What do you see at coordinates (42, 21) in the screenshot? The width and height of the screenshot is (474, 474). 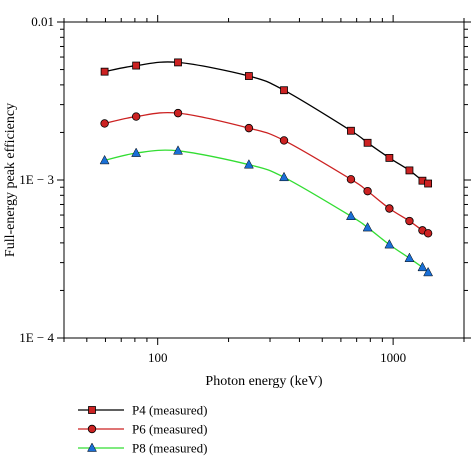 I see `y-tick-label: 0.01` at bounding box center [42, 21].